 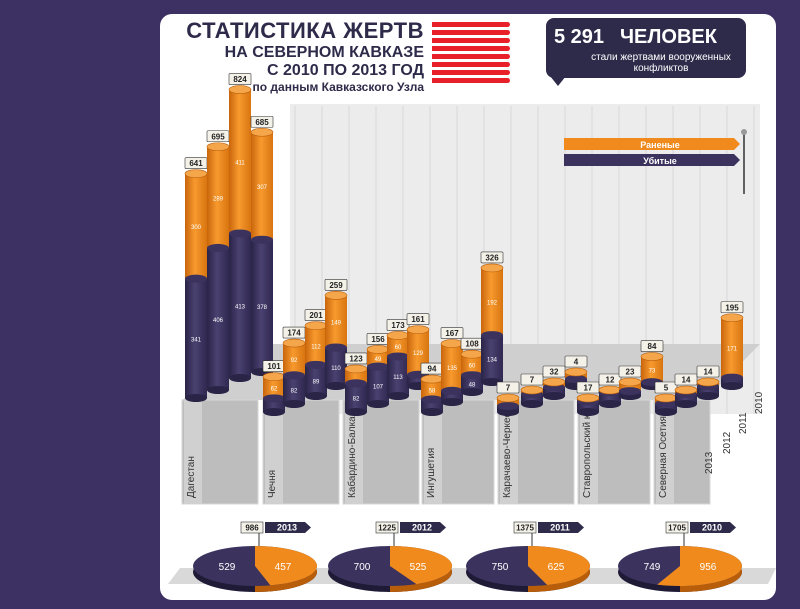 I want to click on bar-5: 174 92 82, so click(x=294, y=367).